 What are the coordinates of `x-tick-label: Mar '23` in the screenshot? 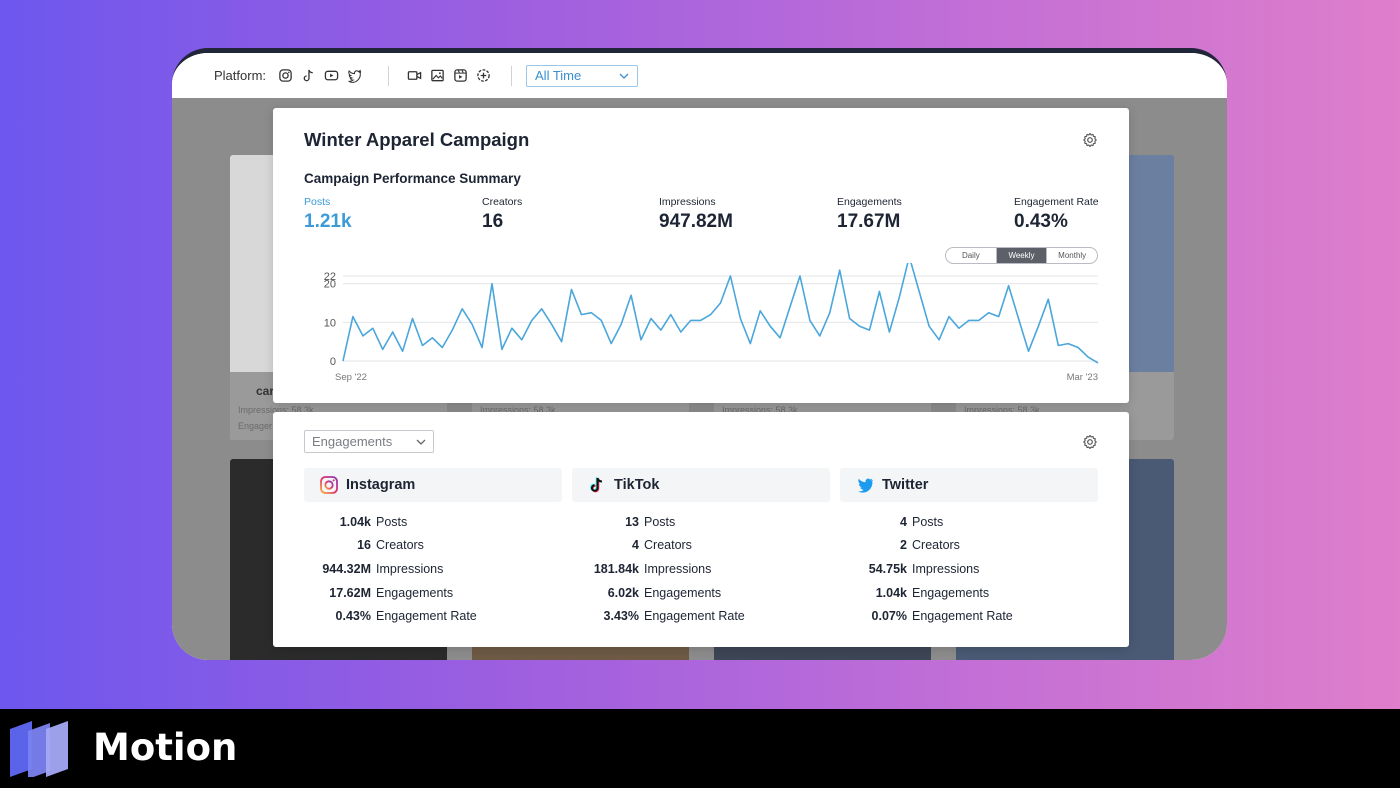 It's located at (1082, 377).